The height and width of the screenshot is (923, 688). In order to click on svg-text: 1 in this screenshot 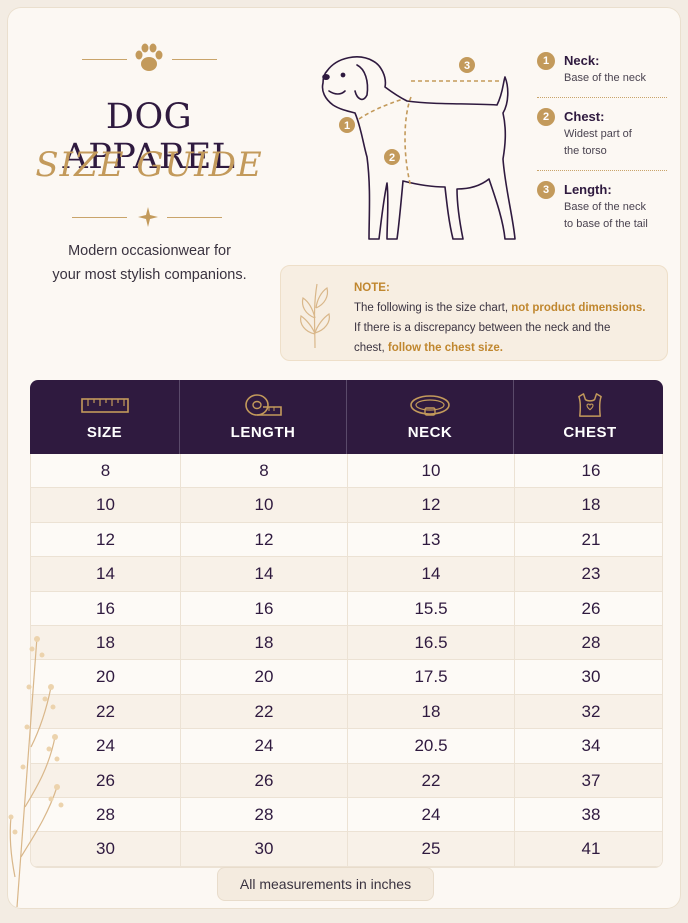, I will do `click(347, 126)`.